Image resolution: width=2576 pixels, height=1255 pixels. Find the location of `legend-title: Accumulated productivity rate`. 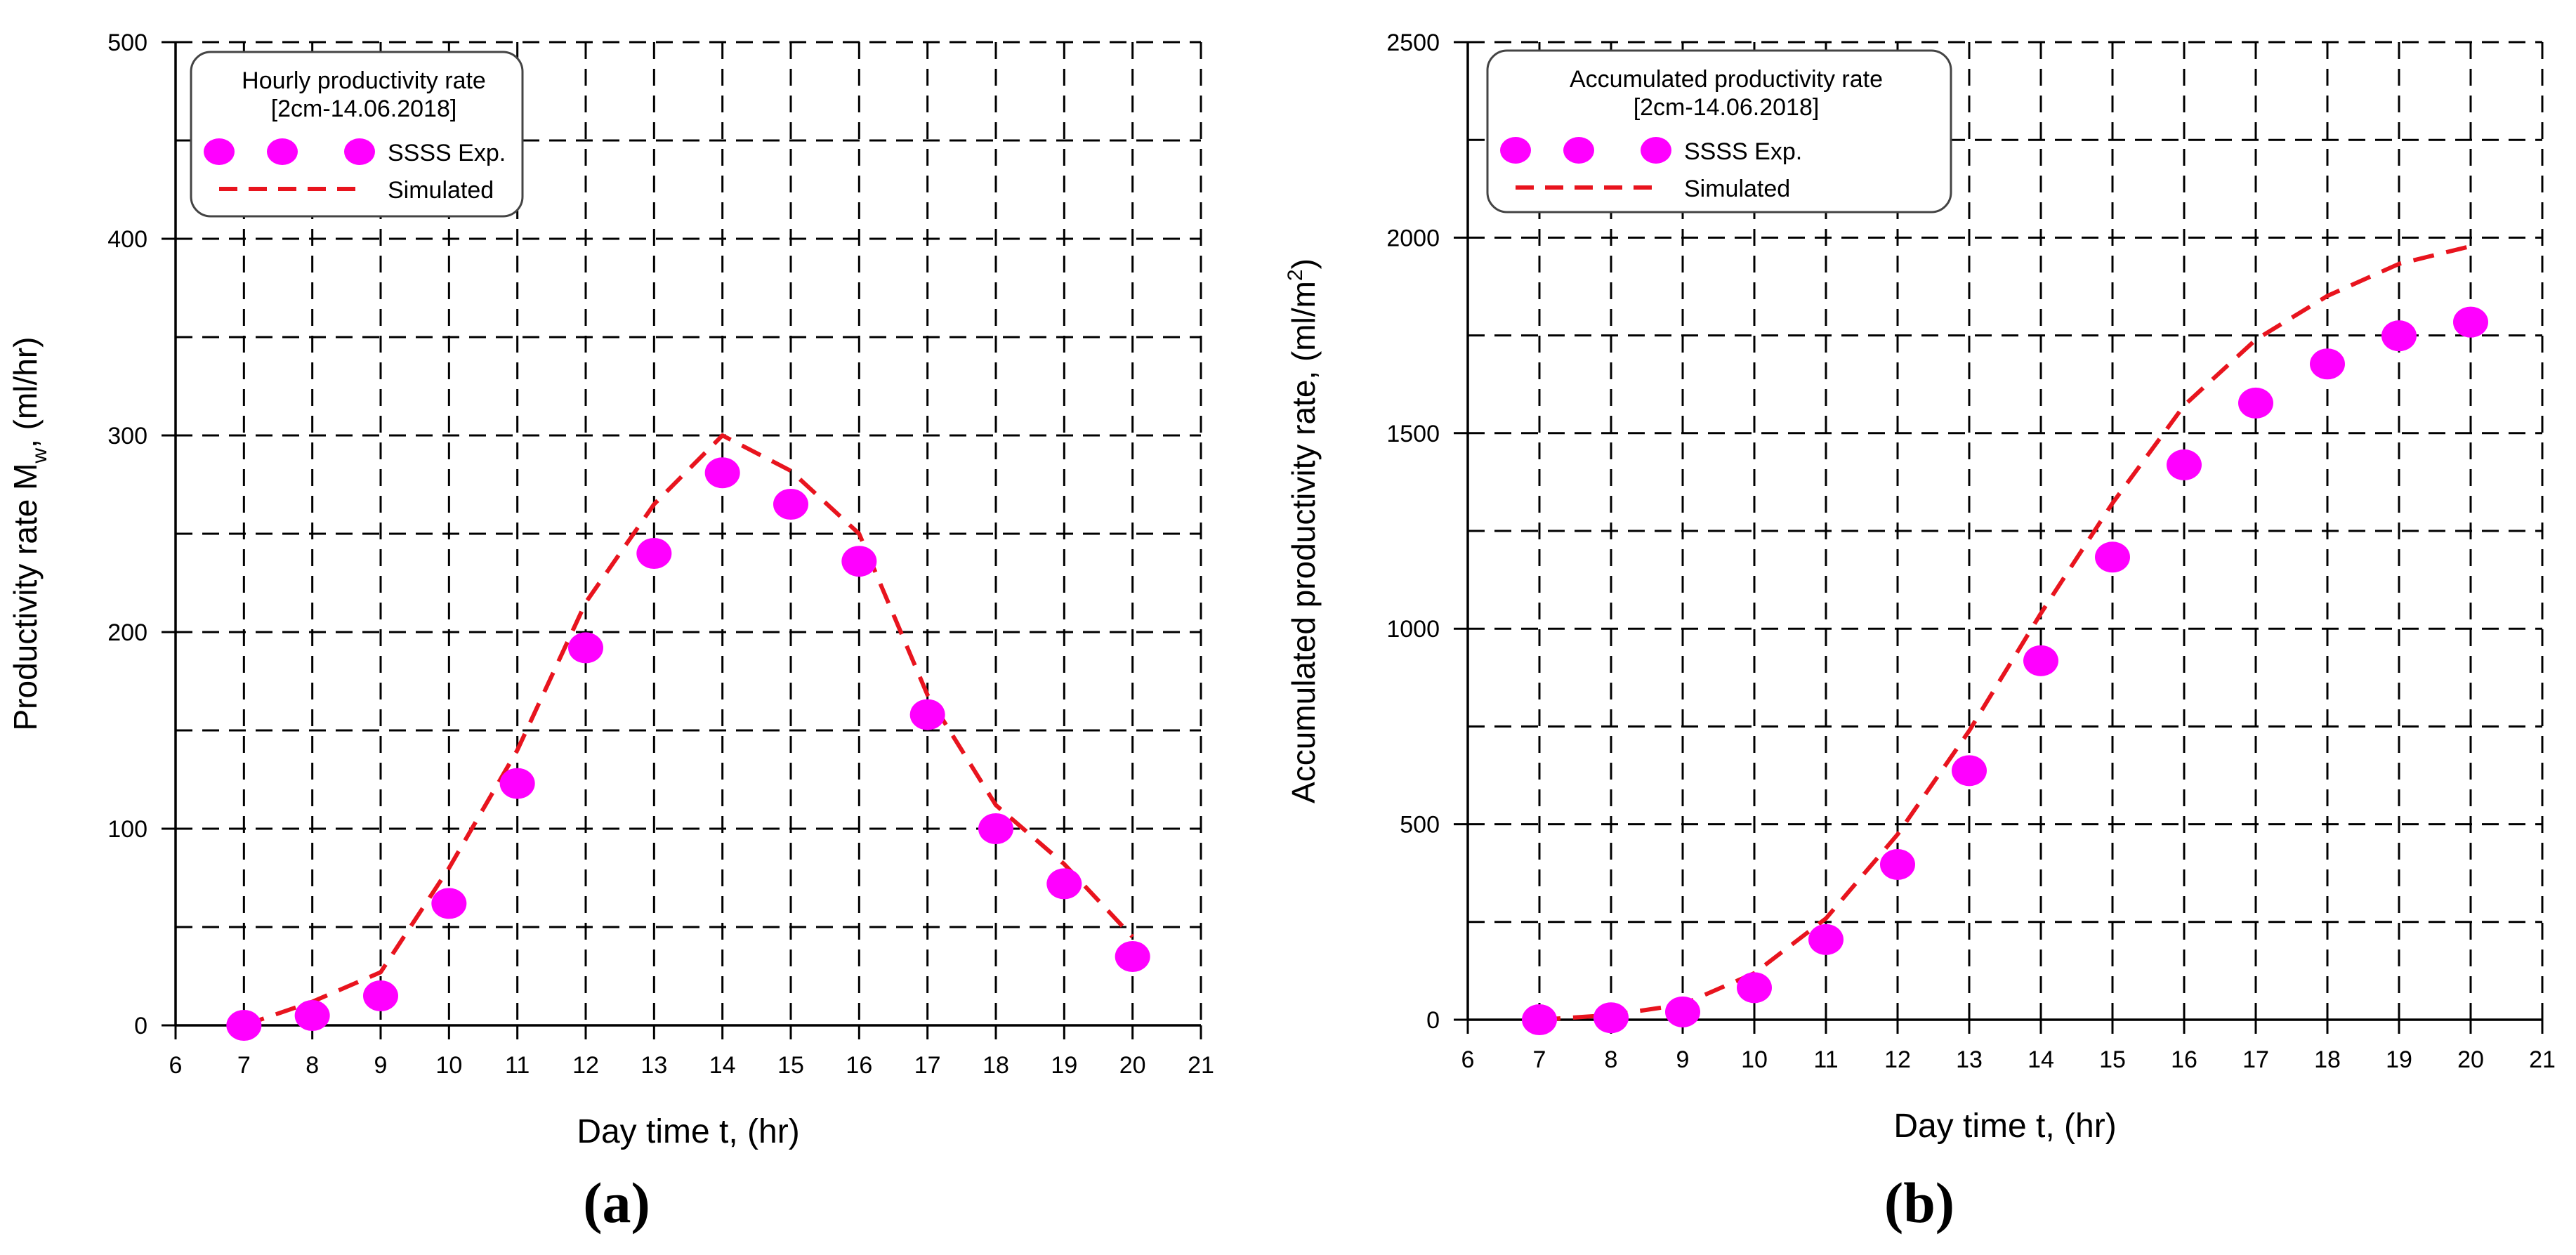

legend-title: Accumulated productivity rate is located at coordinates (1726, 79).